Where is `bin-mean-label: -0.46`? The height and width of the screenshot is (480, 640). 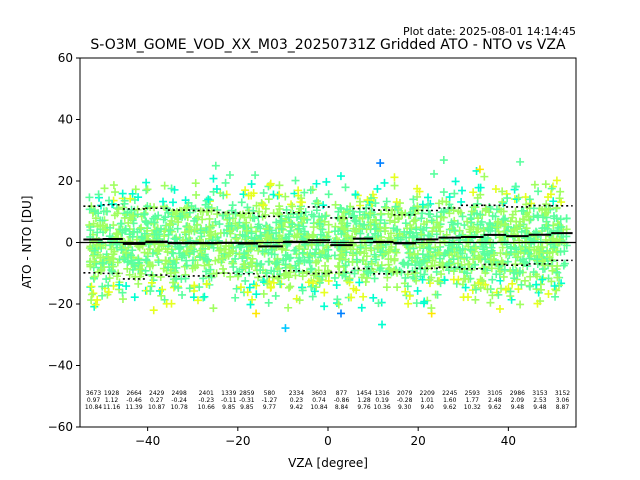
bin-mean-label: -0.46 is located at coordinates (134, 400).